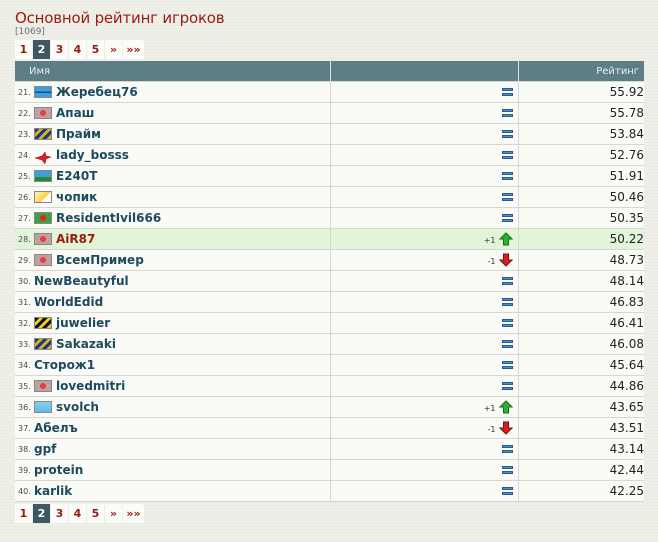 Image resolution: width=658 pixels, height=542 pixels. I want to click on name-cell: 32. juwelier, so click(173, 323).